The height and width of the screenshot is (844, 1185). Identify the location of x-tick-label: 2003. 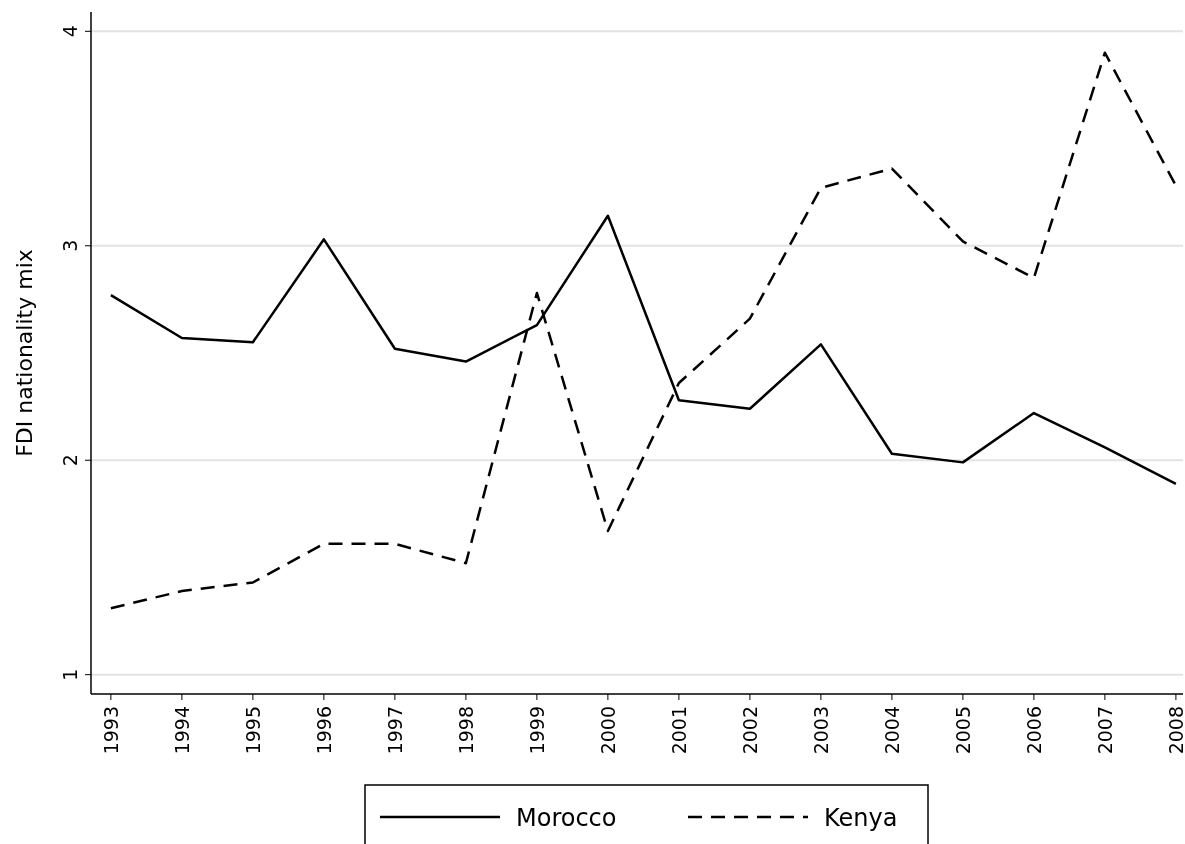
(820, 730).